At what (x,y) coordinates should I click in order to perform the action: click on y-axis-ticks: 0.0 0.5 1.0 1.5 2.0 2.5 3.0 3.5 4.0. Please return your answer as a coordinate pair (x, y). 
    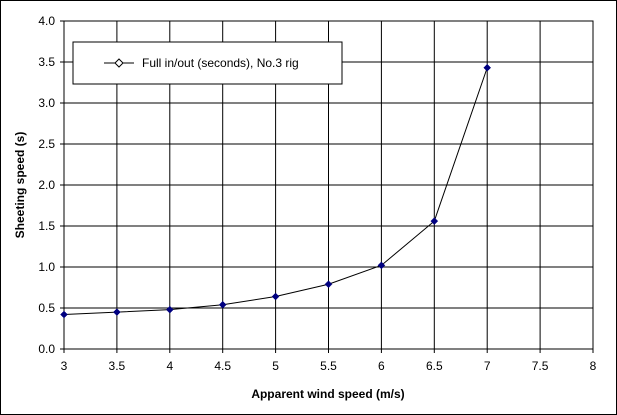
    Looking at the image, I should click on (51, 185).